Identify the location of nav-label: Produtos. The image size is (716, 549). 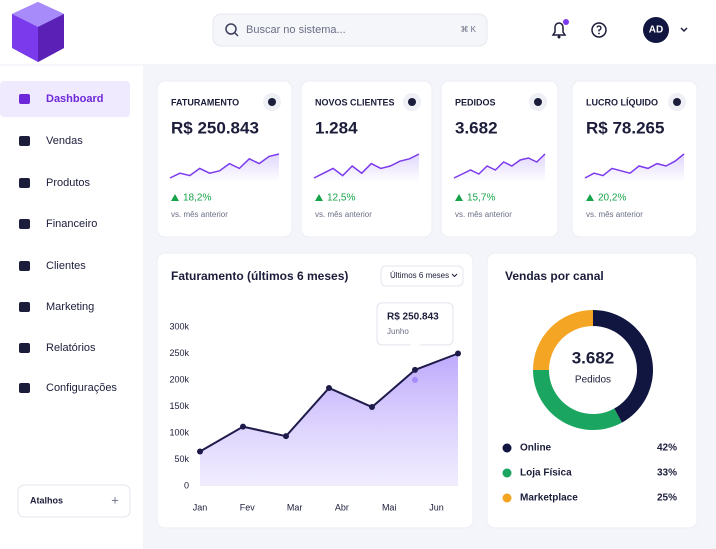
(68, 183).